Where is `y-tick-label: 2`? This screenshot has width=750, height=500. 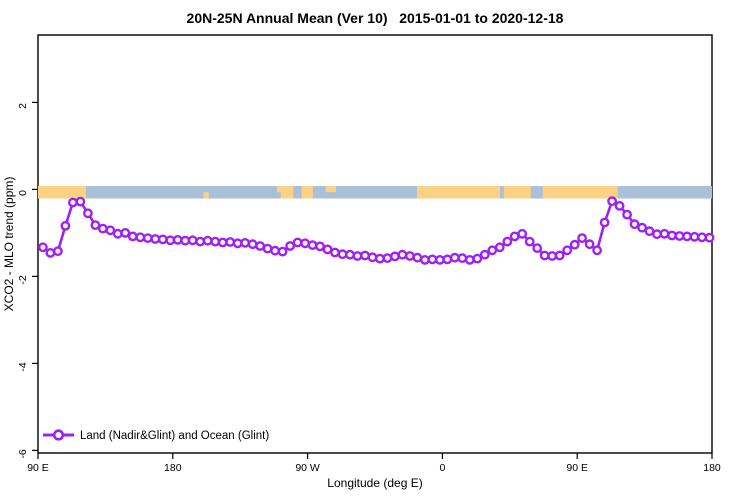 y-tick-label: 2 is located at coordinates (23, 106).